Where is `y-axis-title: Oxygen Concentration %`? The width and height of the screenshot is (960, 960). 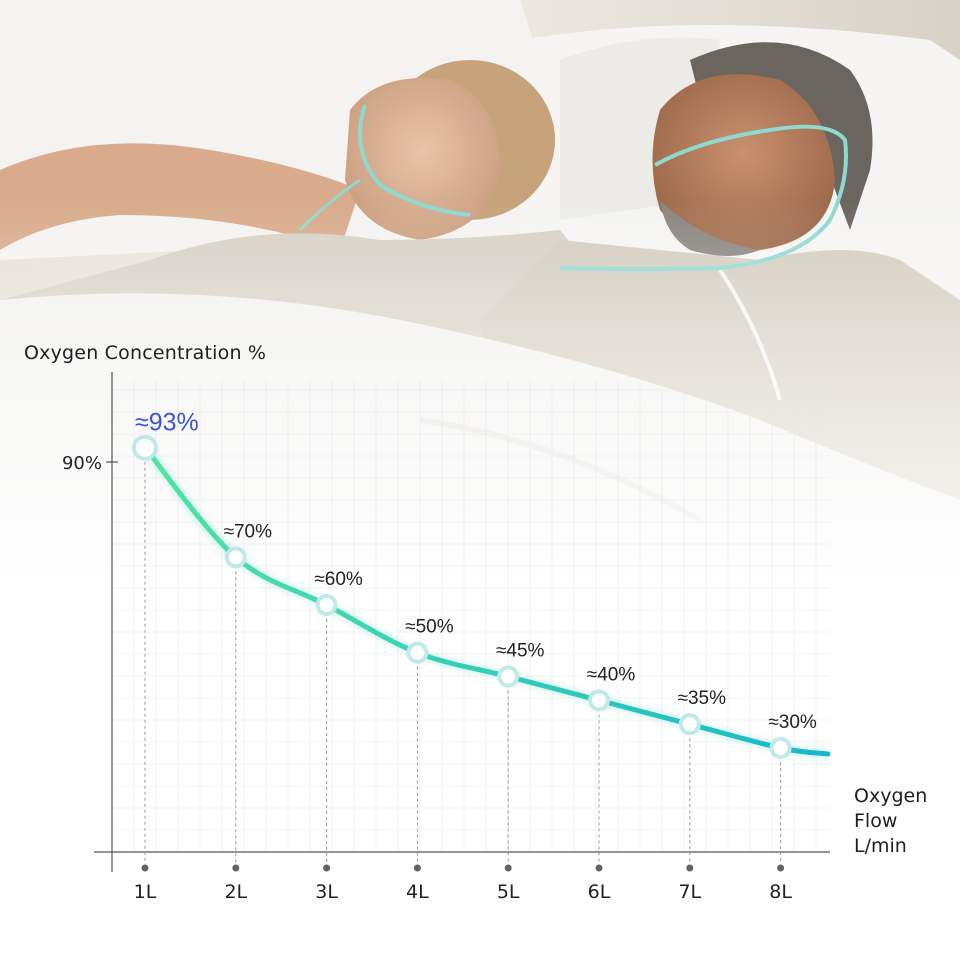
y-axis-title: Oxygen Concentration % is located at coordinates (145, 353).